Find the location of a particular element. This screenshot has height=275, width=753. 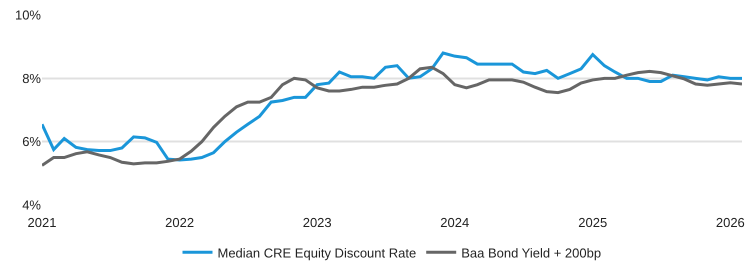

x-tick-label: 2026 is located at coordinates (730, 222).